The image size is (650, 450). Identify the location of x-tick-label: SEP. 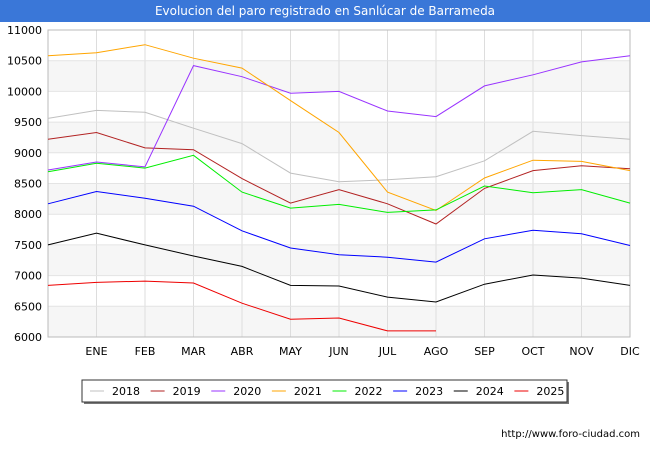
(484, 351).